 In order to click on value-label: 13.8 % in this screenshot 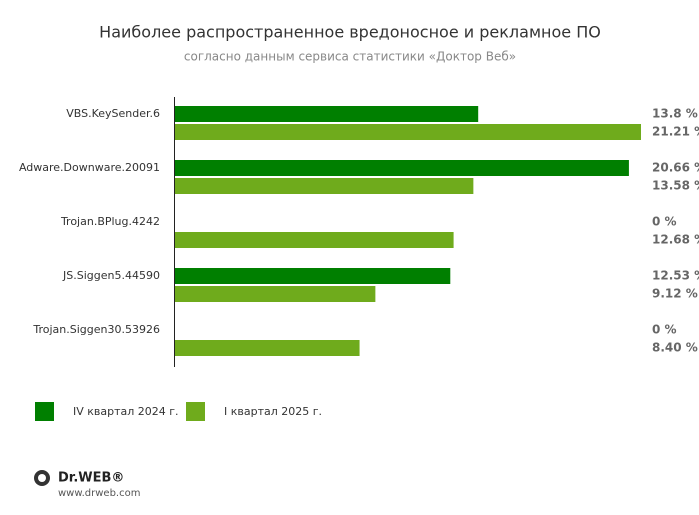, I will do `click(675, 114)`.